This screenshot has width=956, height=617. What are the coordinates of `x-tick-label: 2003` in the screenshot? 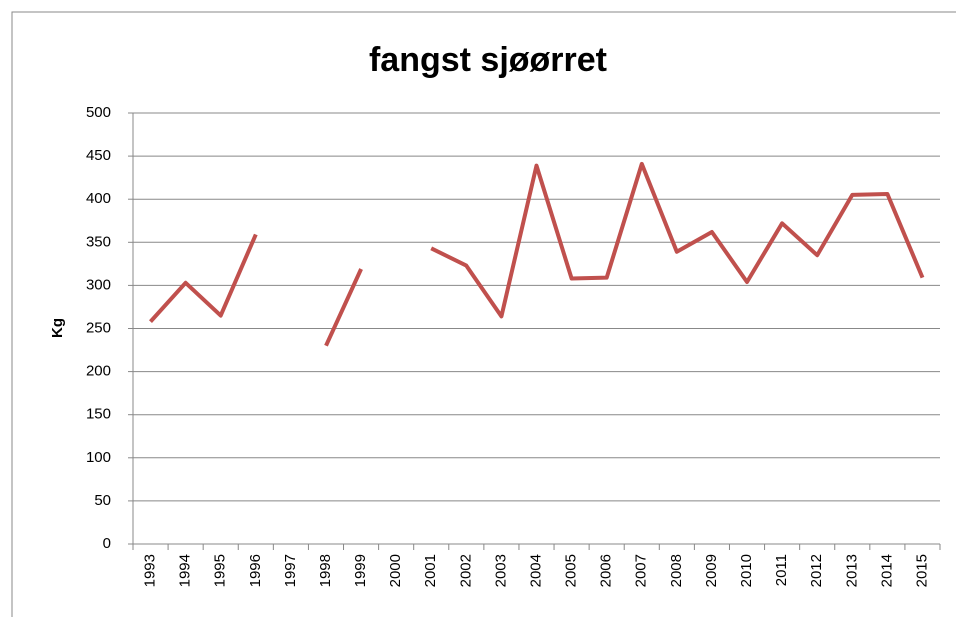 It's located at (500, 570).